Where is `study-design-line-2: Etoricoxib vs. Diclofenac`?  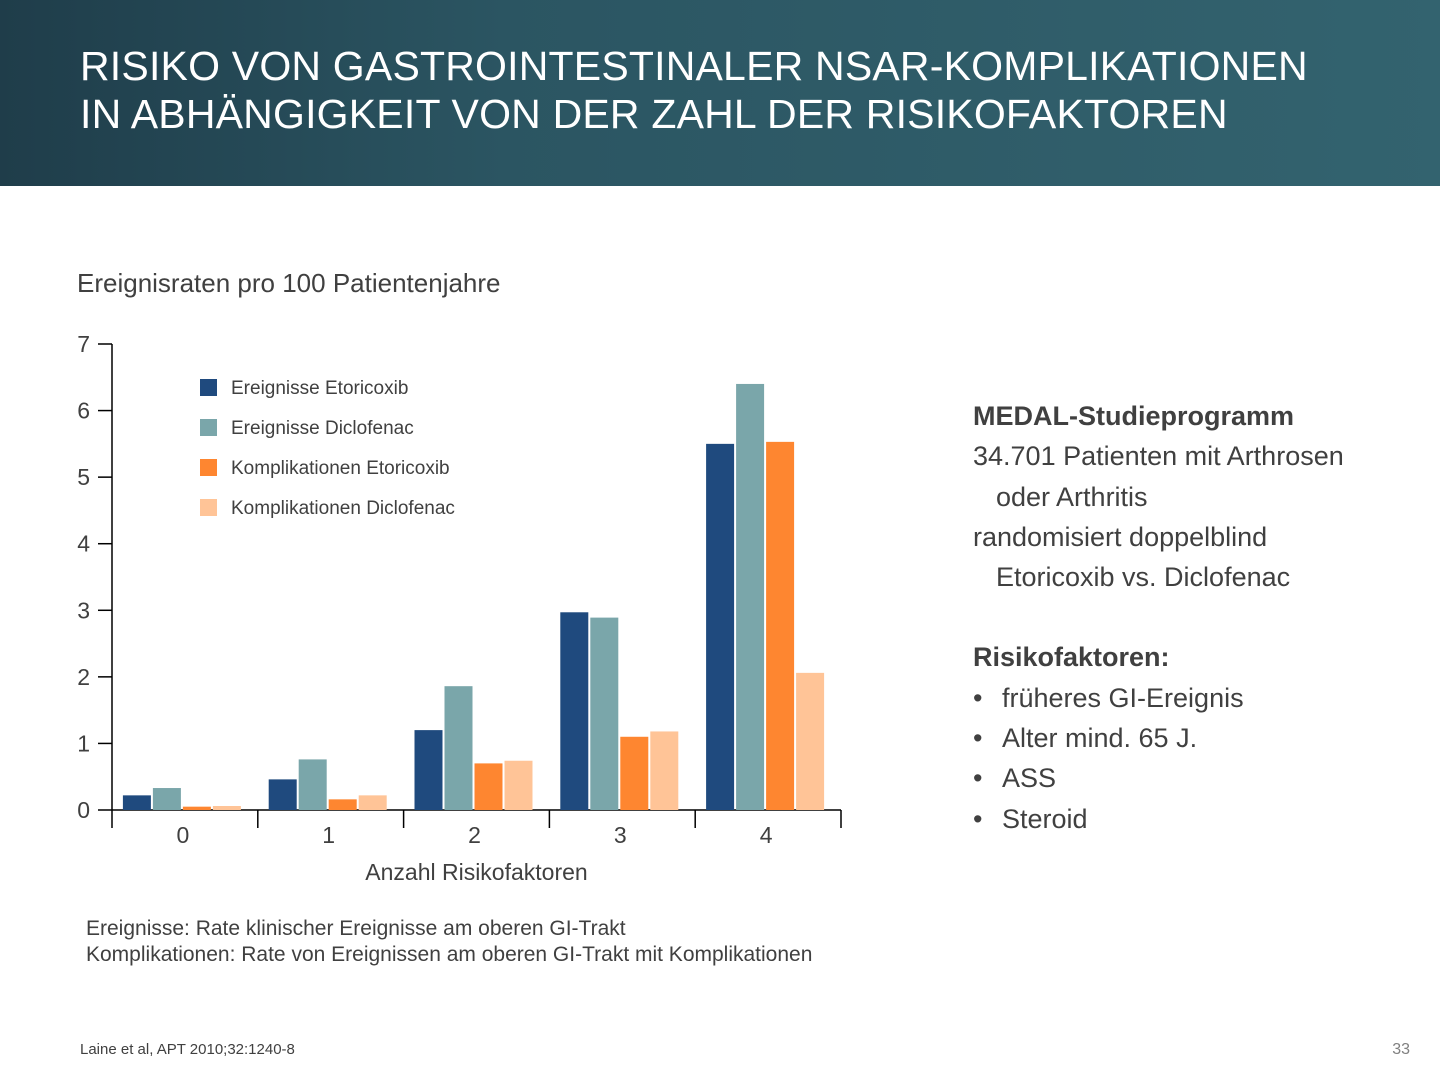
study-design-line-2: Etoricoxib vs. Diclofenac is located at coordinates (1143, 577).